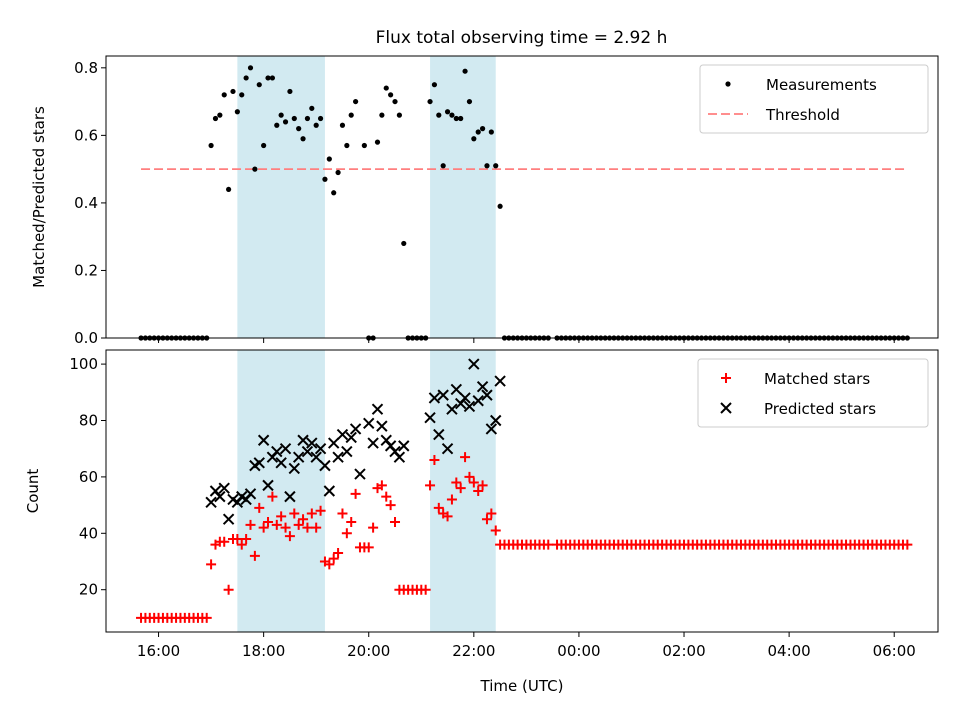 The width and height of the screenshot is (960, 720). What do you see at coordinates (86, 338) in the screenshot?
I see `y-tick-label: 0.0` at bounding box center [86, 338].